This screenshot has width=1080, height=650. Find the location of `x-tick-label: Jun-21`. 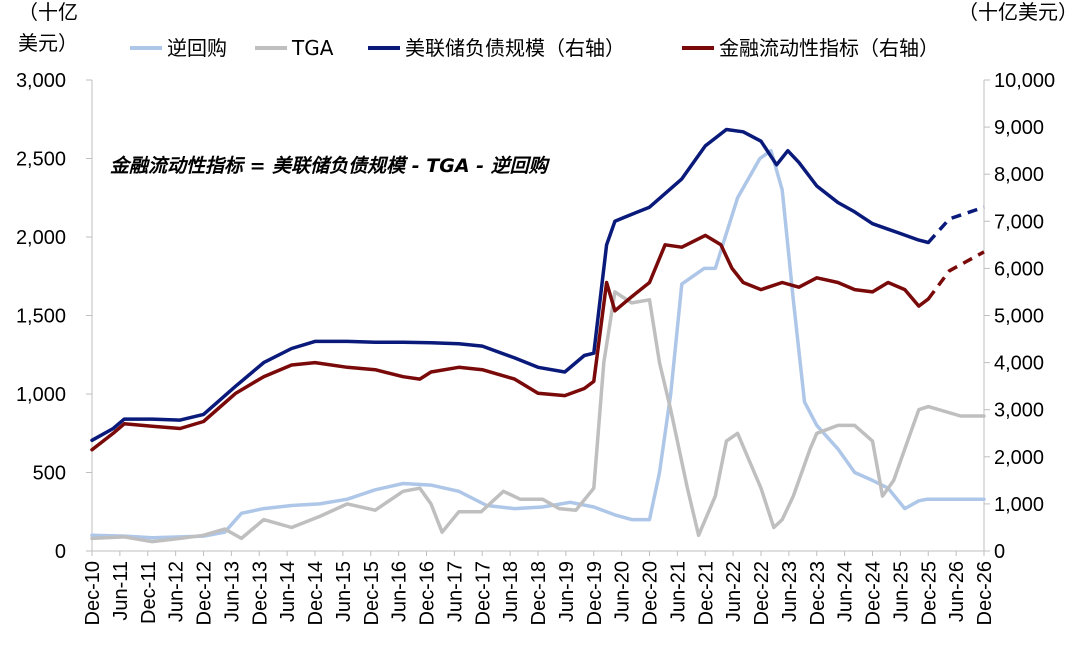

x-tick-label: Jun-21 is located at coordinates (678, 591).